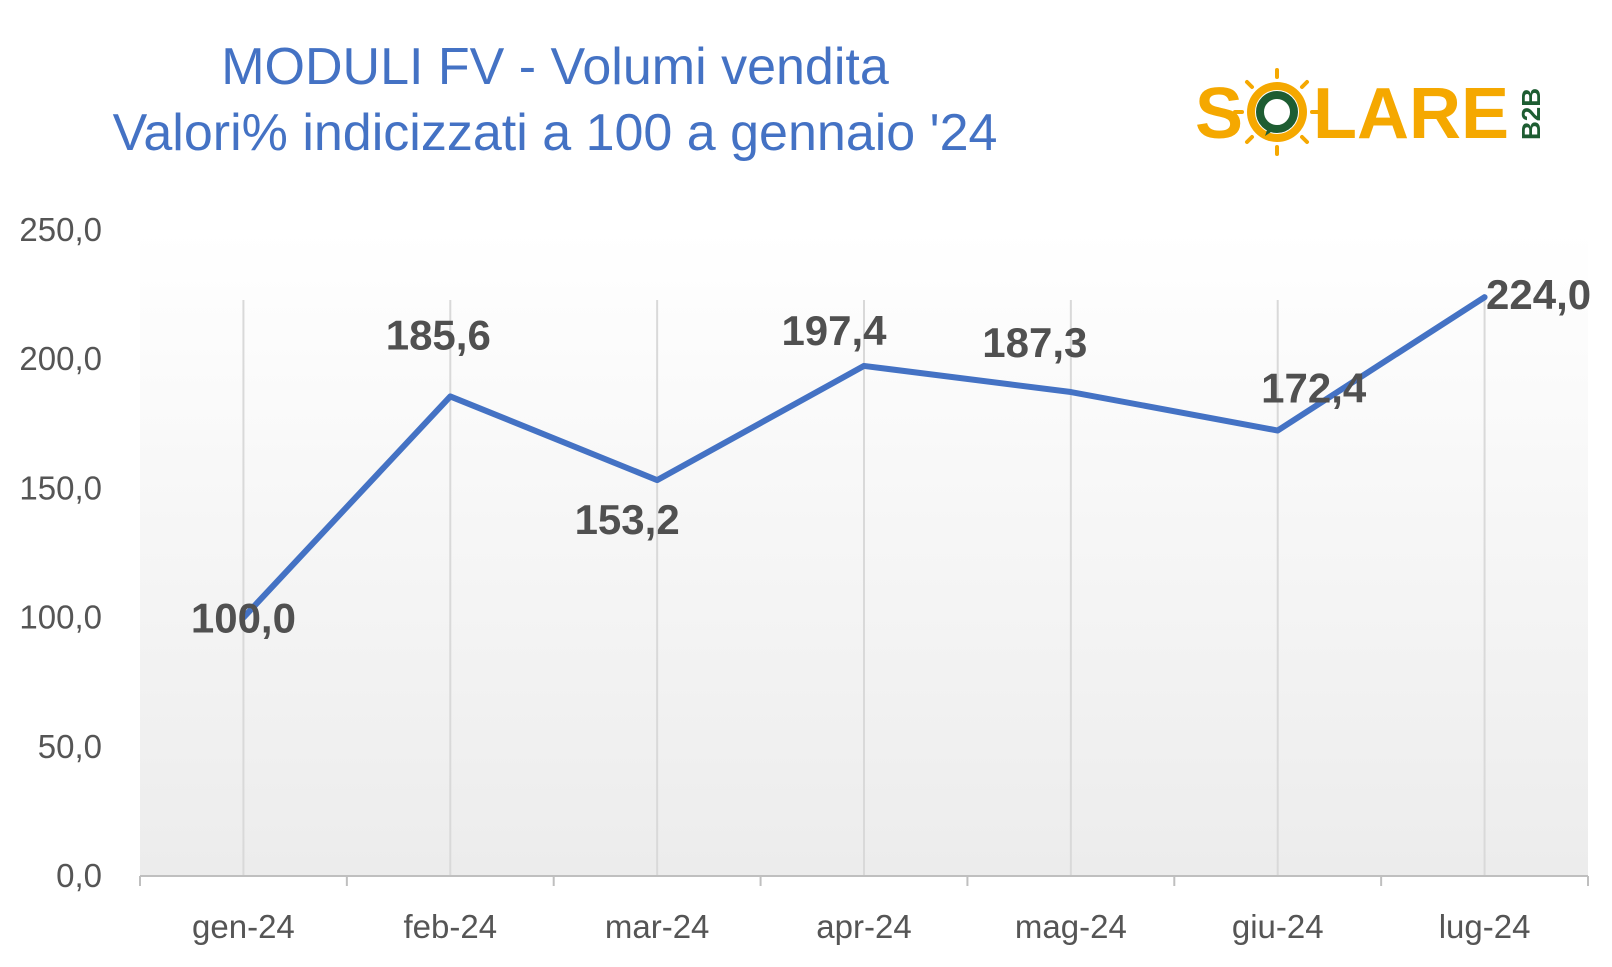 The image size is (1612, 967). Describe the element at coordinates (1411, 114) in the screenshot. I see `logo-word-lare: LARE` at that location.